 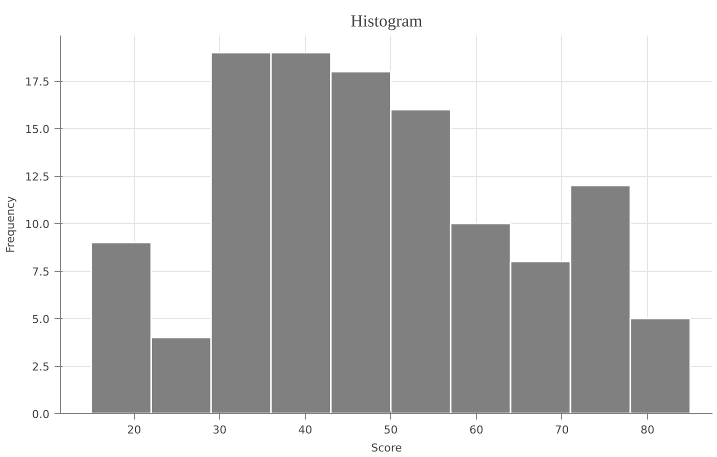 I want to click on y-tick-label: 10.0, so click(x=37, y=225).